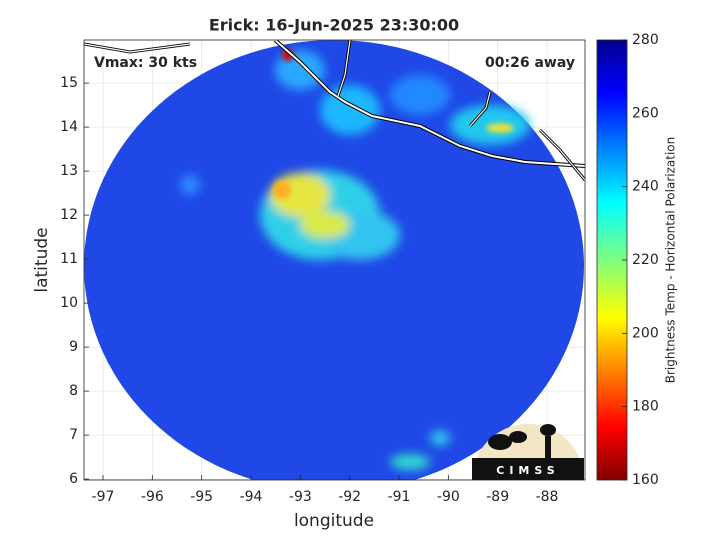  Describe the element at coordinates (69, 303) in the screenshot. I see `y-tick-label: 10` at that location.